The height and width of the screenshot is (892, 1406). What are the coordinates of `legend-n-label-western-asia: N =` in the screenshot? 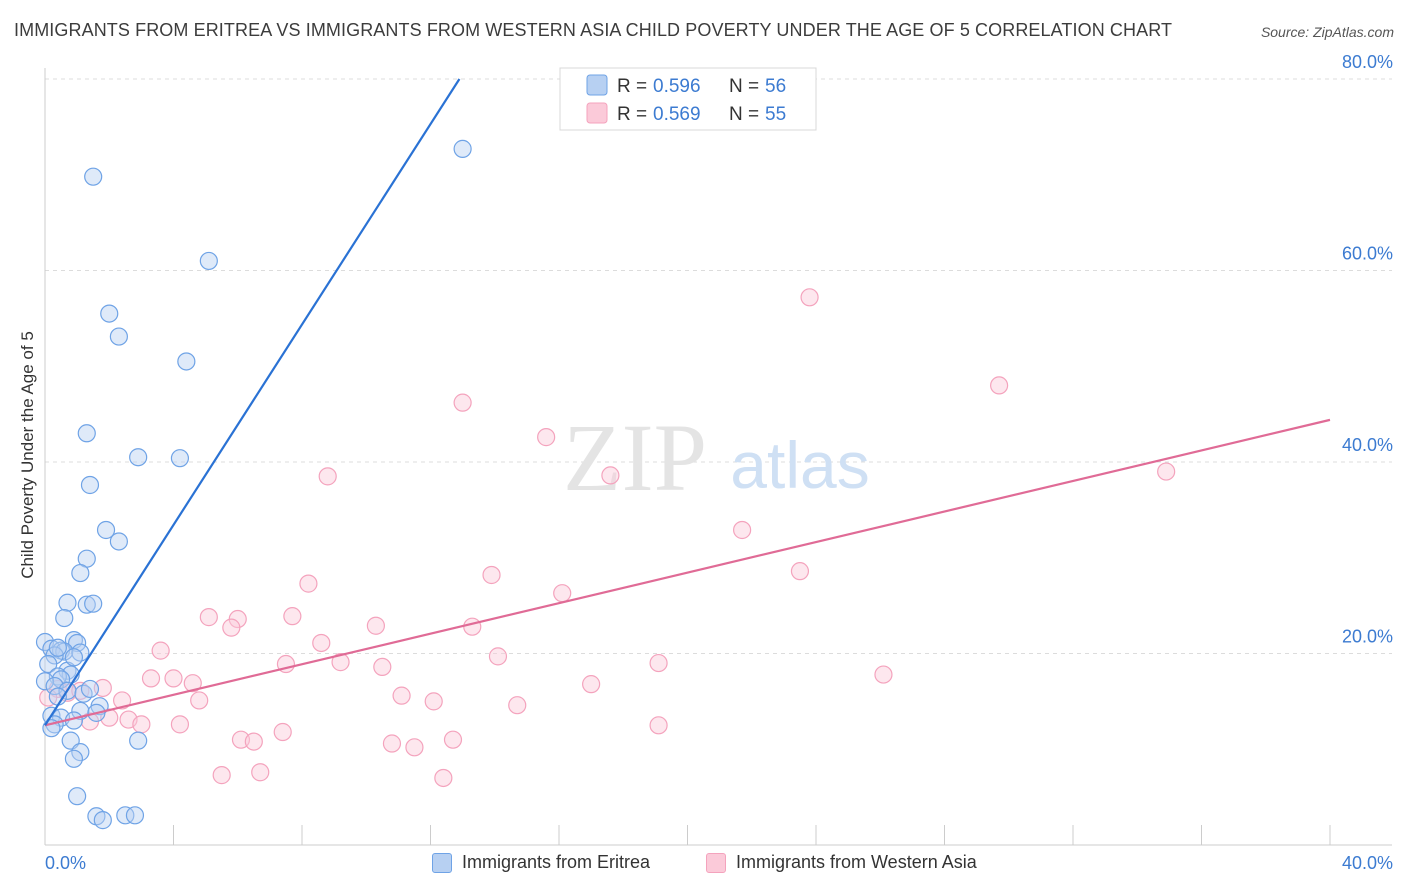 It's located at (744, 114).